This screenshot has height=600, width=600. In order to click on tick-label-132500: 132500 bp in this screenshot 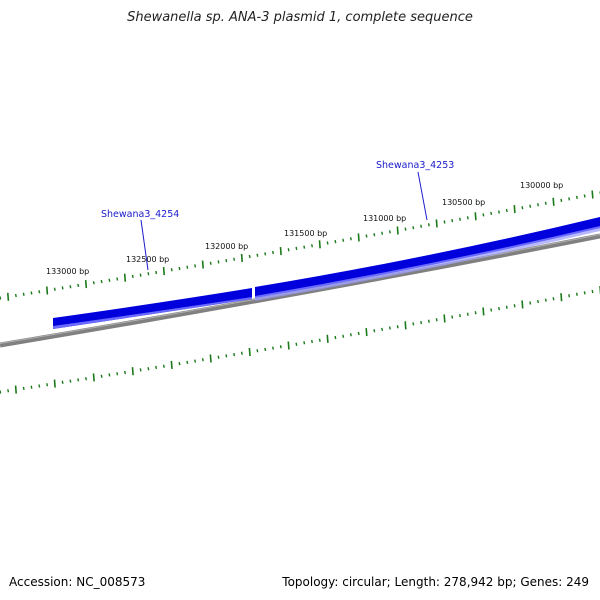, I will do `click(147, 259)`.